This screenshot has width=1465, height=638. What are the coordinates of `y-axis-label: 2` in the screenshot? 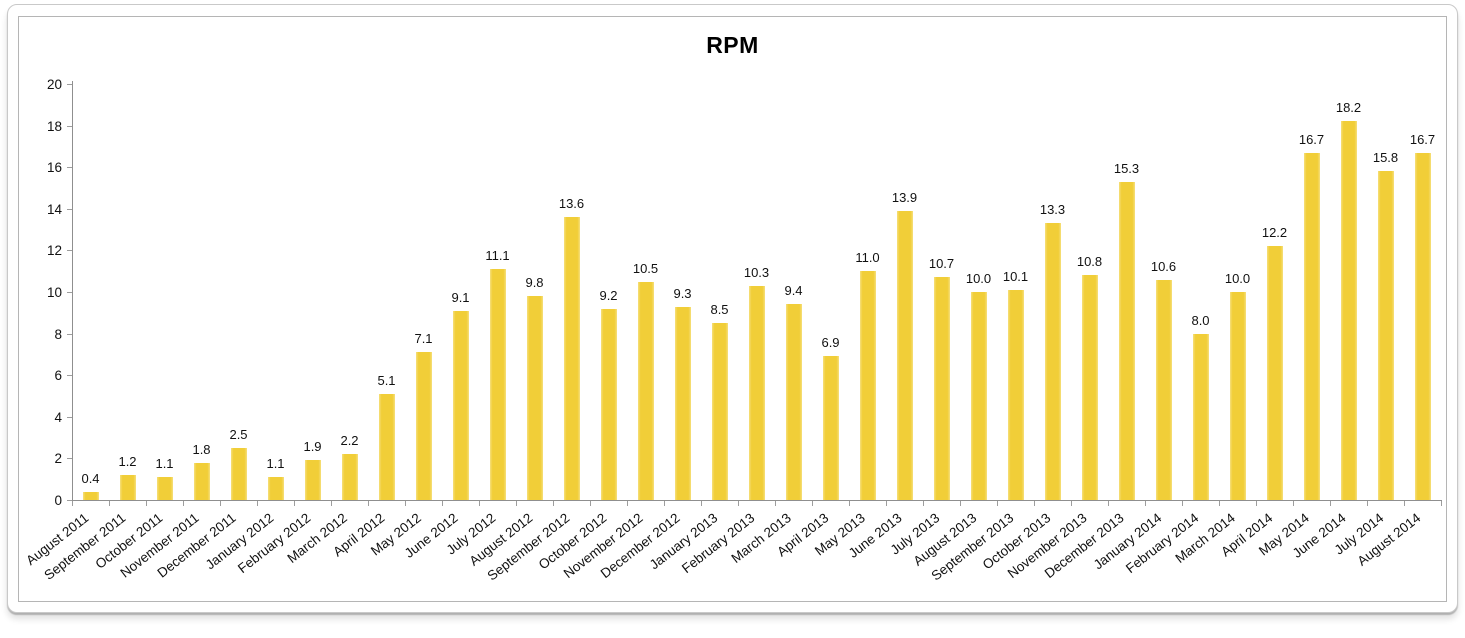 It's located at (58, 459).